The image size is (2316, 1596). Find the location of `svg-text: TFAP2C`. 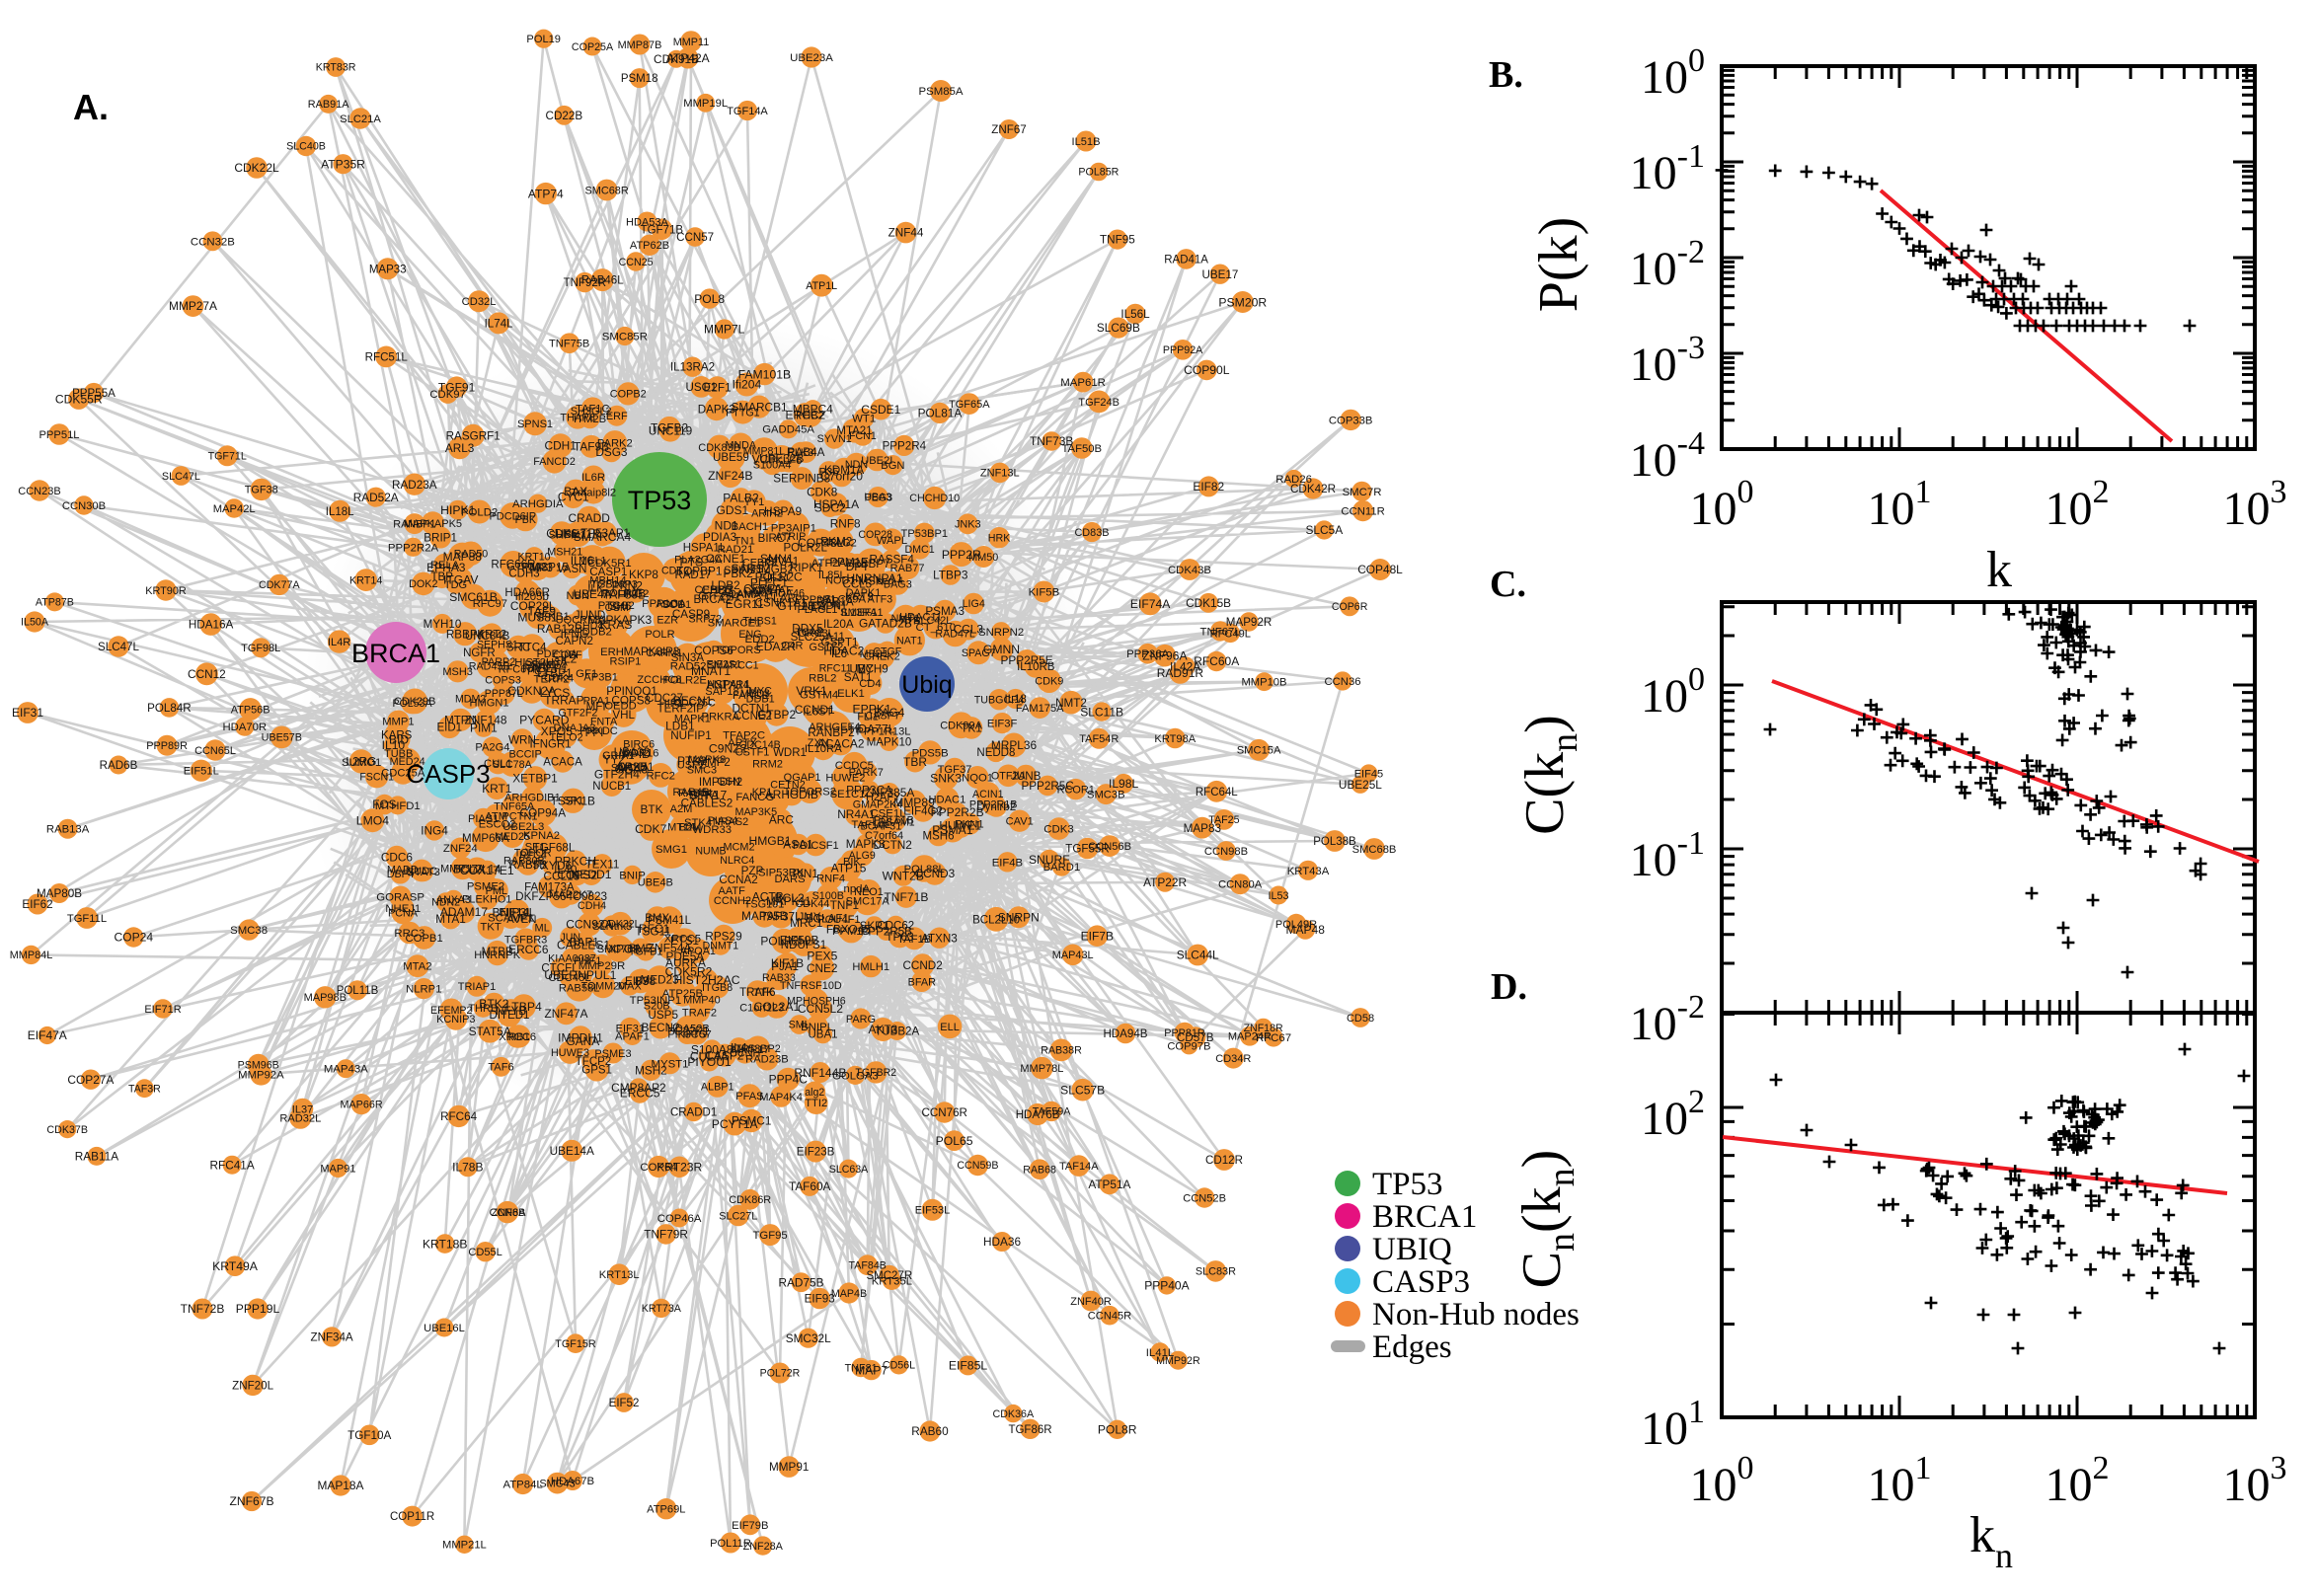

svg-text: TFAP2C is located at coordinates (744, 735).